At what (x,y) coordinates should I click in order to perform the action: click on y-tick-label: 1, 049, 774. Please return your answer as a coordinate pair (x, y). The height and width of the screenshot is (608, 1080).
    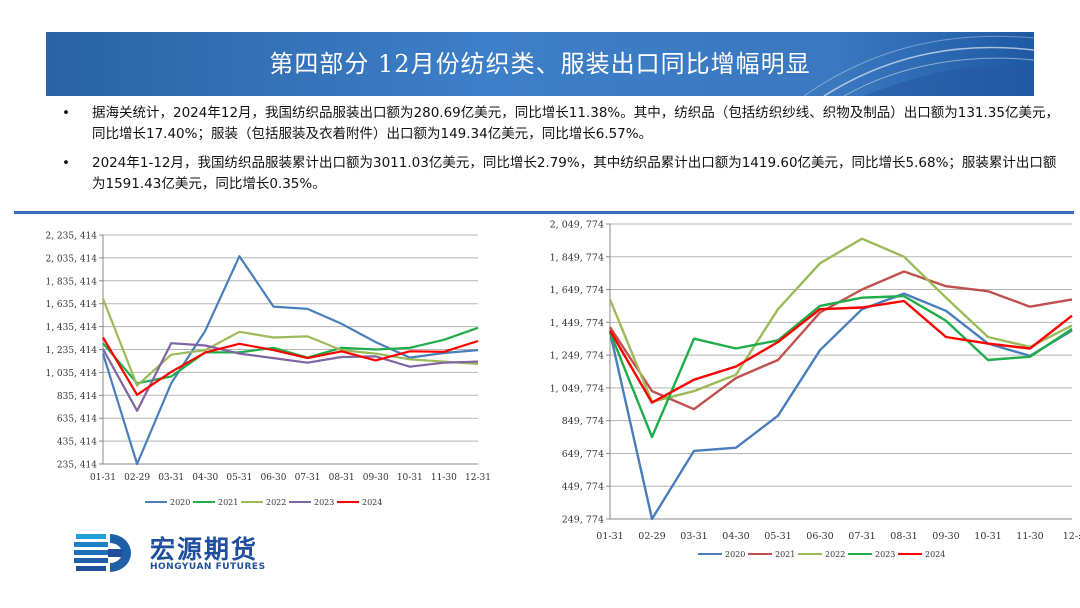
    Looking at the image, I should click on (577, 388).